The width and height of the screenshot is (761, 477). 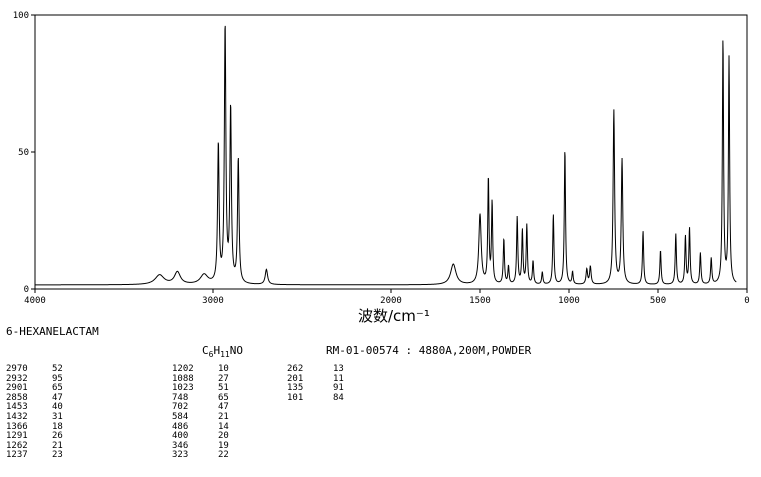 I want to click on peak-table-row: 1023 51, so click(x=213, y=389).